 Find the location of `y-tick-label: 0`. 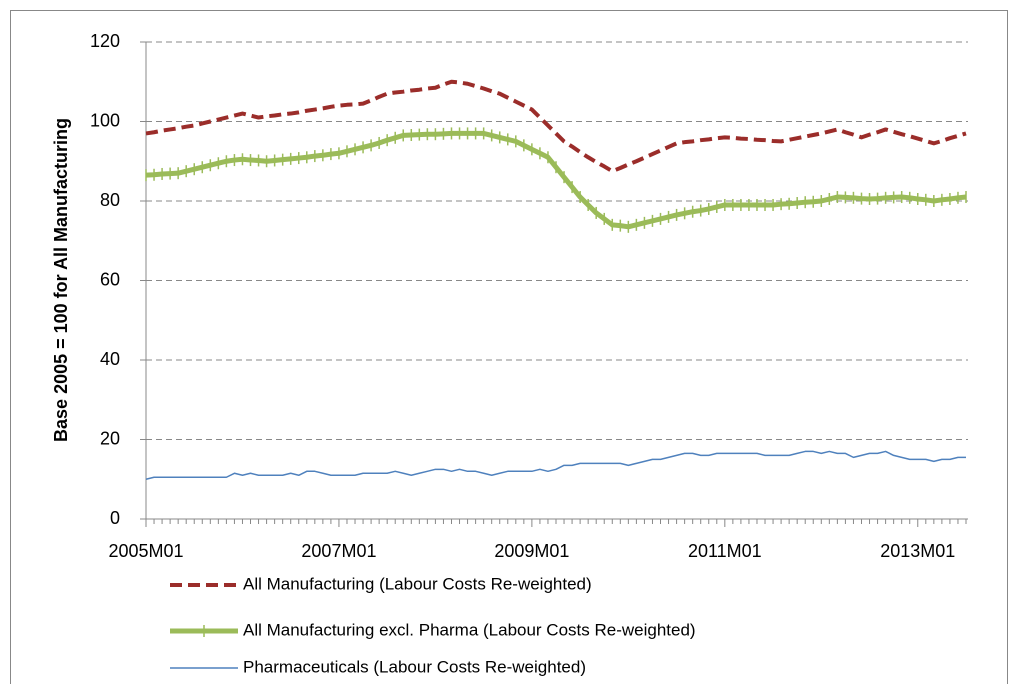

y-tick-label: 0 is located at coordinates (115, 518).